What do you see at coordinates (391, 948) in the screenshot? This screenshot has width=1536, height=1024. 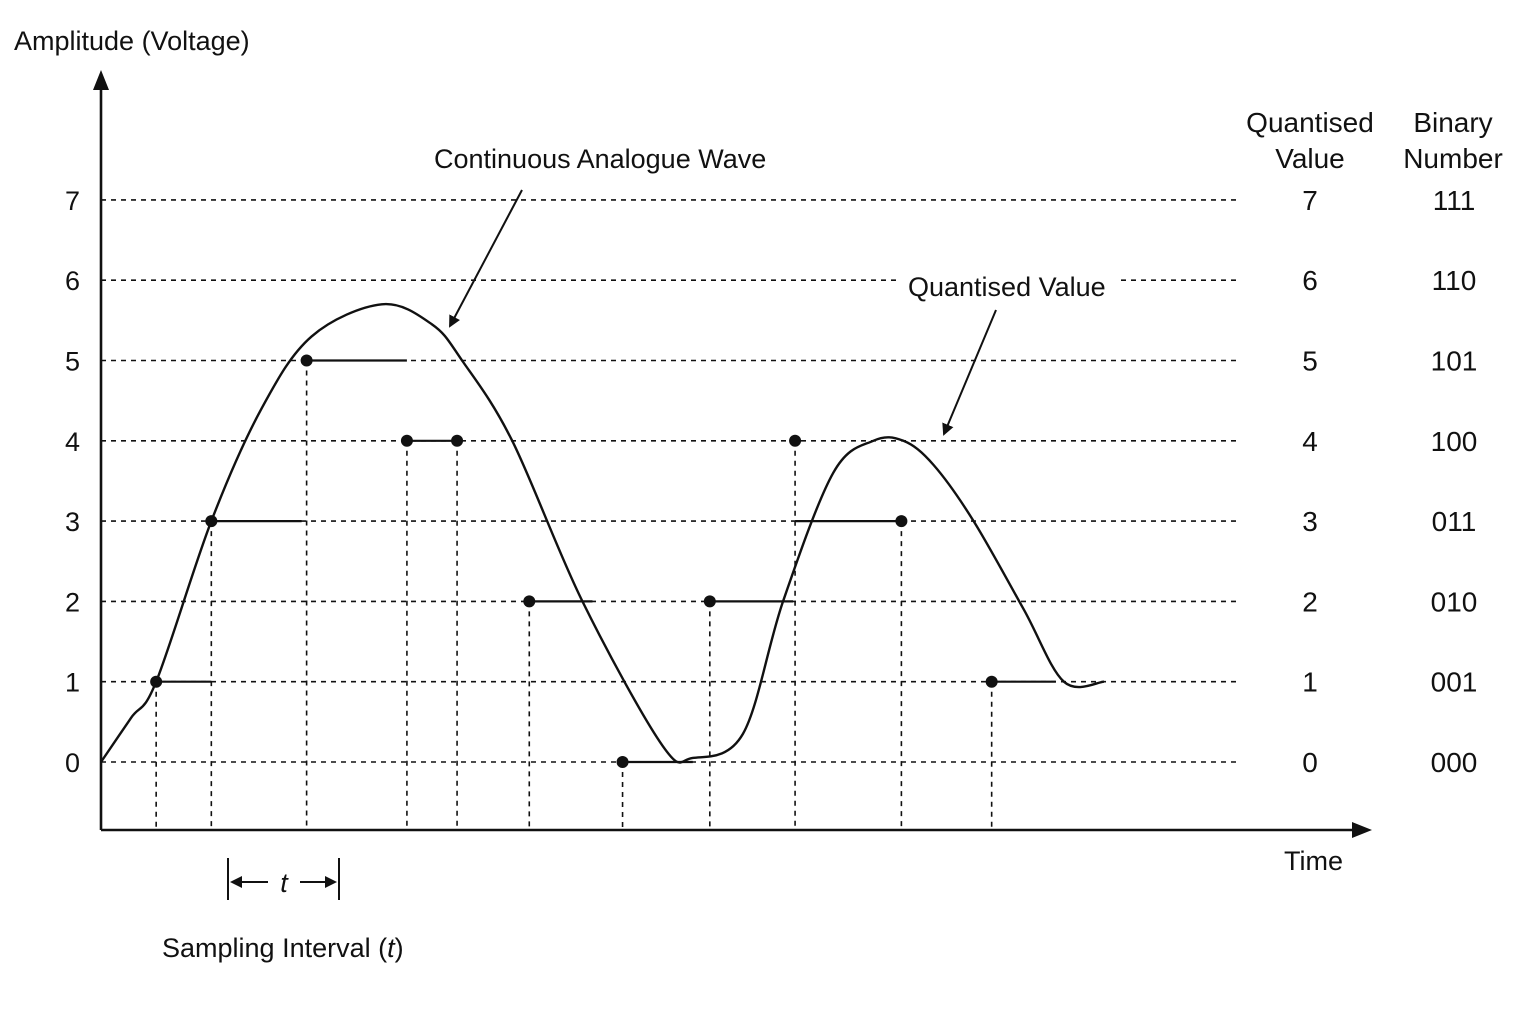 I see `sampling-interval-var: t` at bounding box center [391, 948].